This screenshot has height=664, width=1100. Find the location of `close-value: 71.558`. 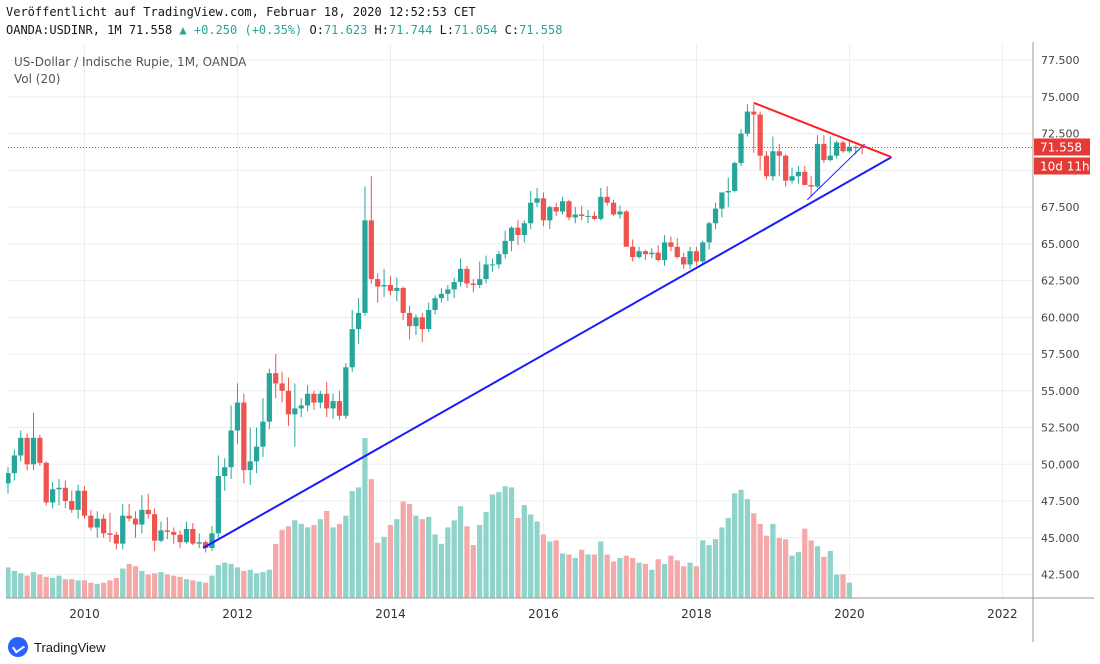

close-value: 71.558 is located at coordinates (541, 30).